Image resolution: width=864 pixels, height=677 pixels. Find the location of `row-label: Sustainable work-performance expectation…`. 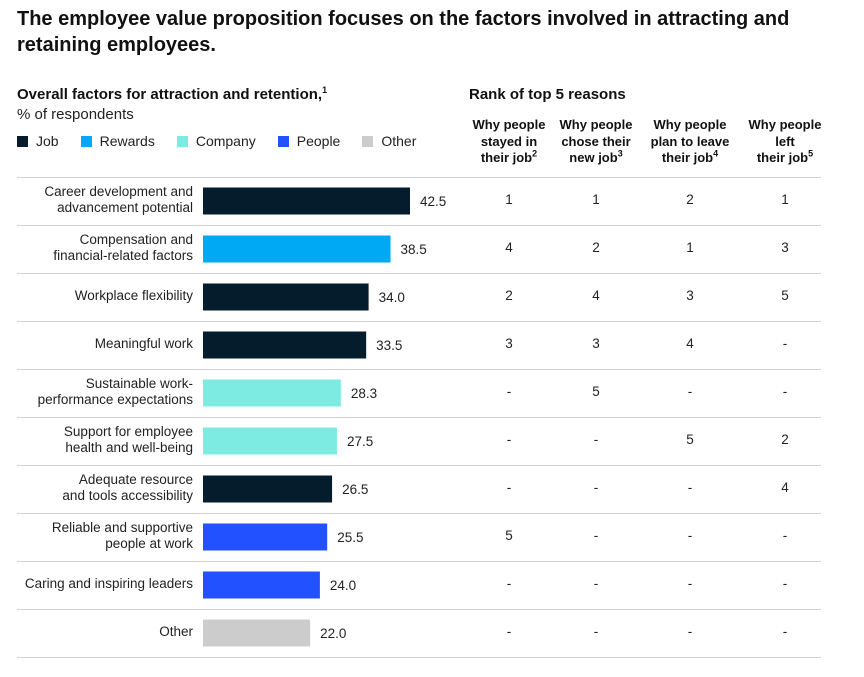

row-label: Sustainable work-performance expectation… is located at coordinates (105, 392).